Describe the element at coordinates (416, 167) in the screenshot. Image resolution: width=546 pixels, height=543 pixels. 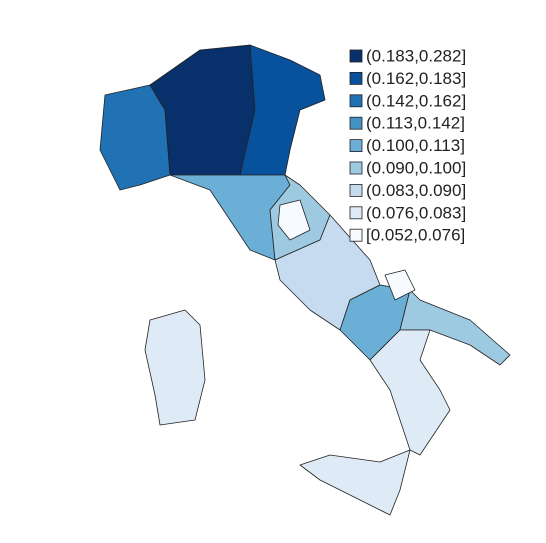
I see `legend-label: (0.090,0.100]` at that location.